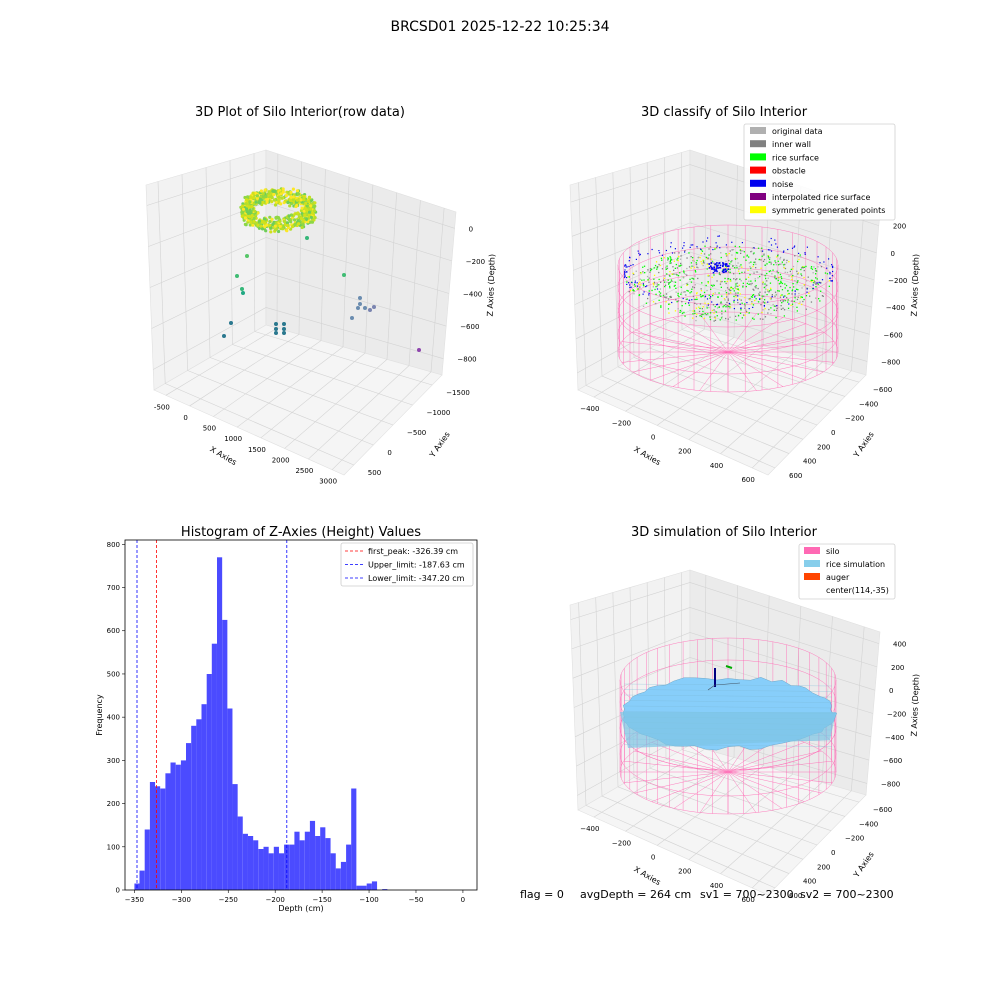  Describe the element at coordinates (458, 393) in the screenshot. I see `y-tick-label: −1500` at that location.